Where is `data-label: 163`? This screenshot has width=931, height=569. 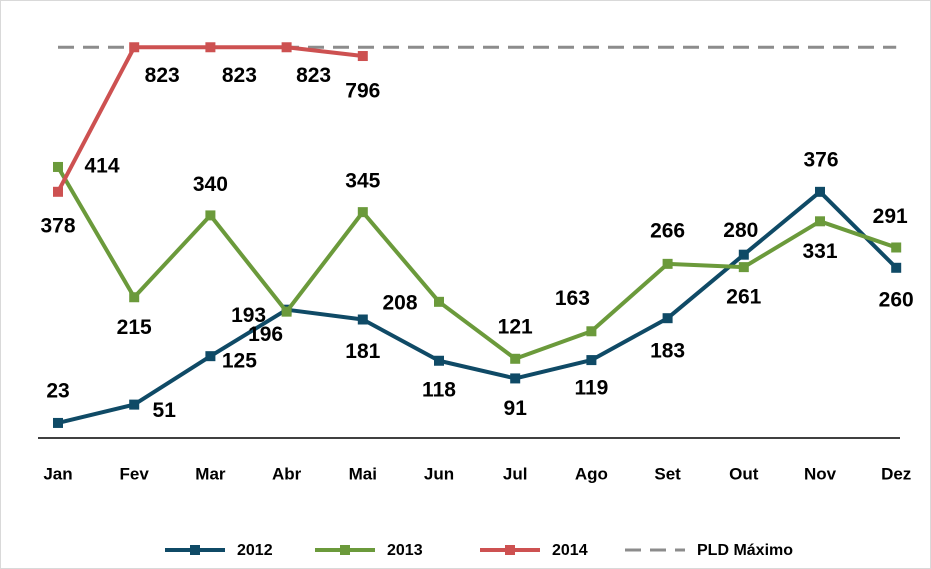
data-label: 163 is located at coordinates (572, 298).